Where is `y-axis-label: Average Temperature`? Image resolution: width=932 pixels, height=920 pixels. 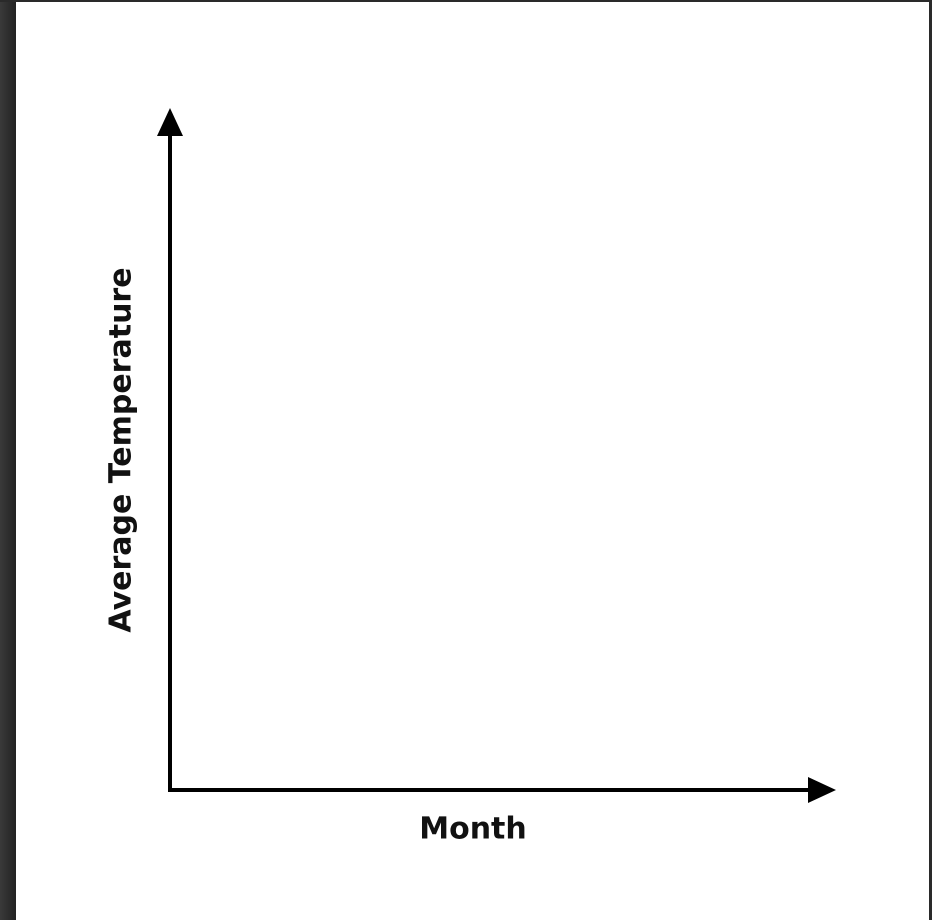
y-axis-label: Average Temperature is located at coordinates (121, 449).